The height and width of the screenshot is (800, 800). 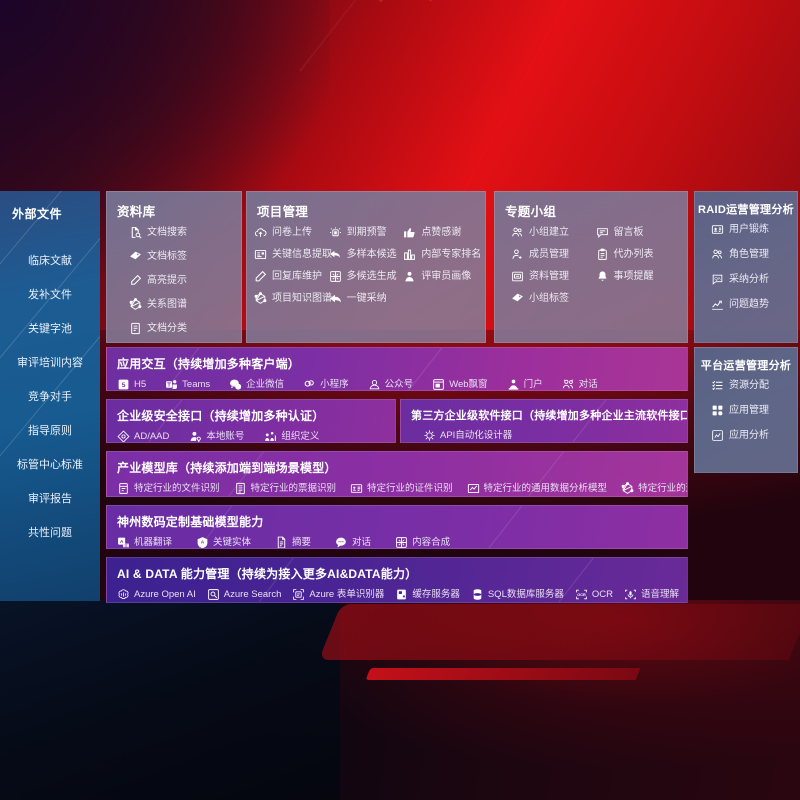 What do you see at coordinates (401, 488) in the screenshot?
I see `item-id-recognition: 特定行业的证件识别` at bounding box center [401, 488].